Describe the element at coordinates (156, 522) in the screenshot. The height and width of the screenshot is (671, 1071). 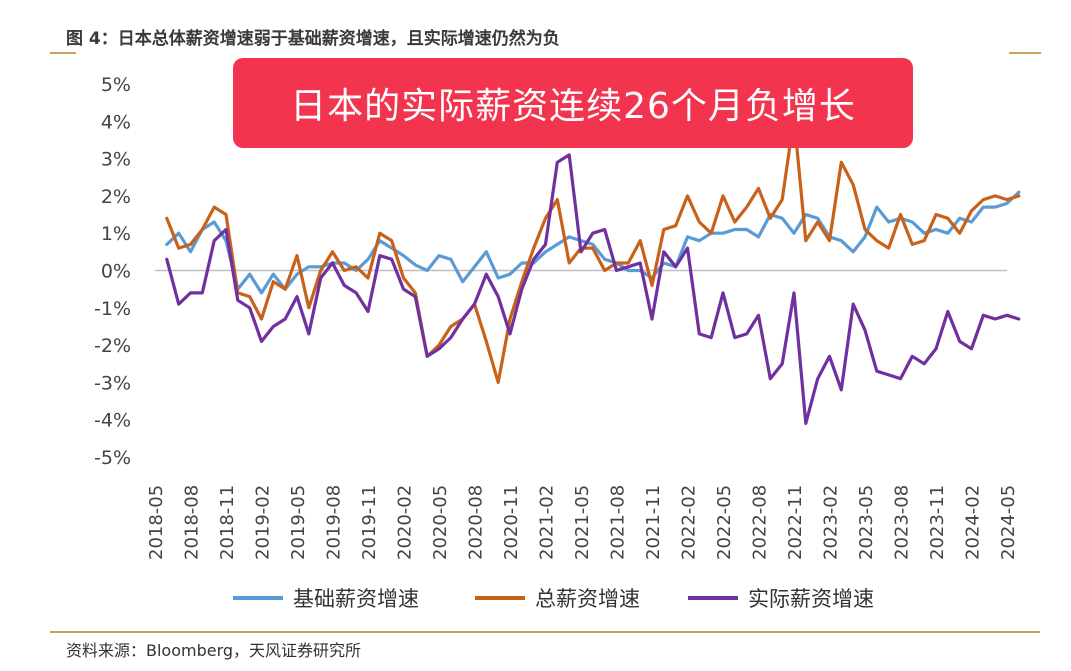
I see `x-tick-label: 2018-05` at that location.